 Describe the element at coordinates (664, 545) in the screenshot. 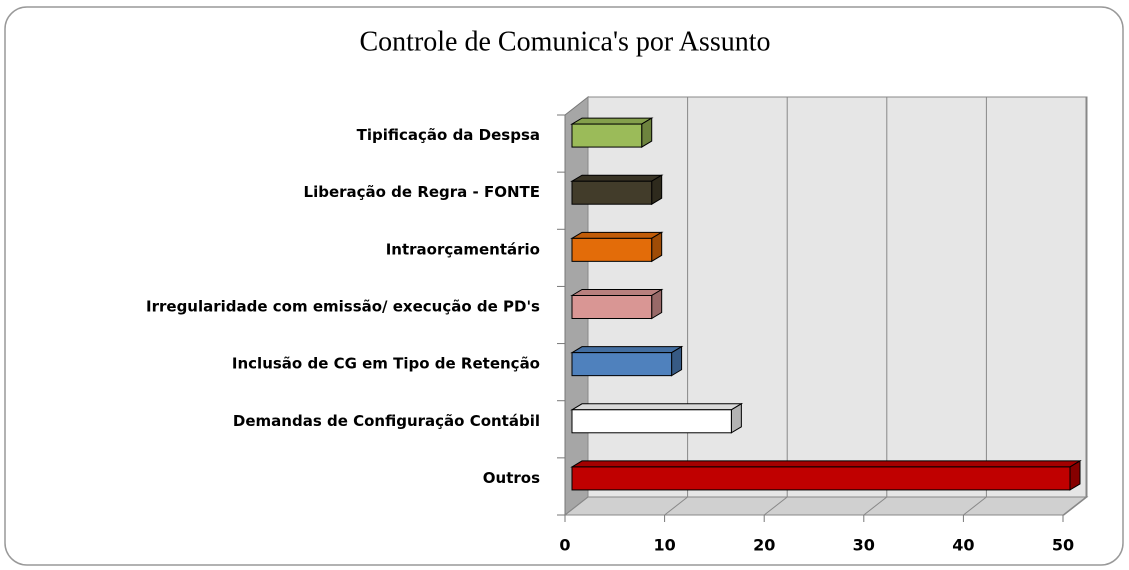

I see `x-tick-label: 10` at that location.